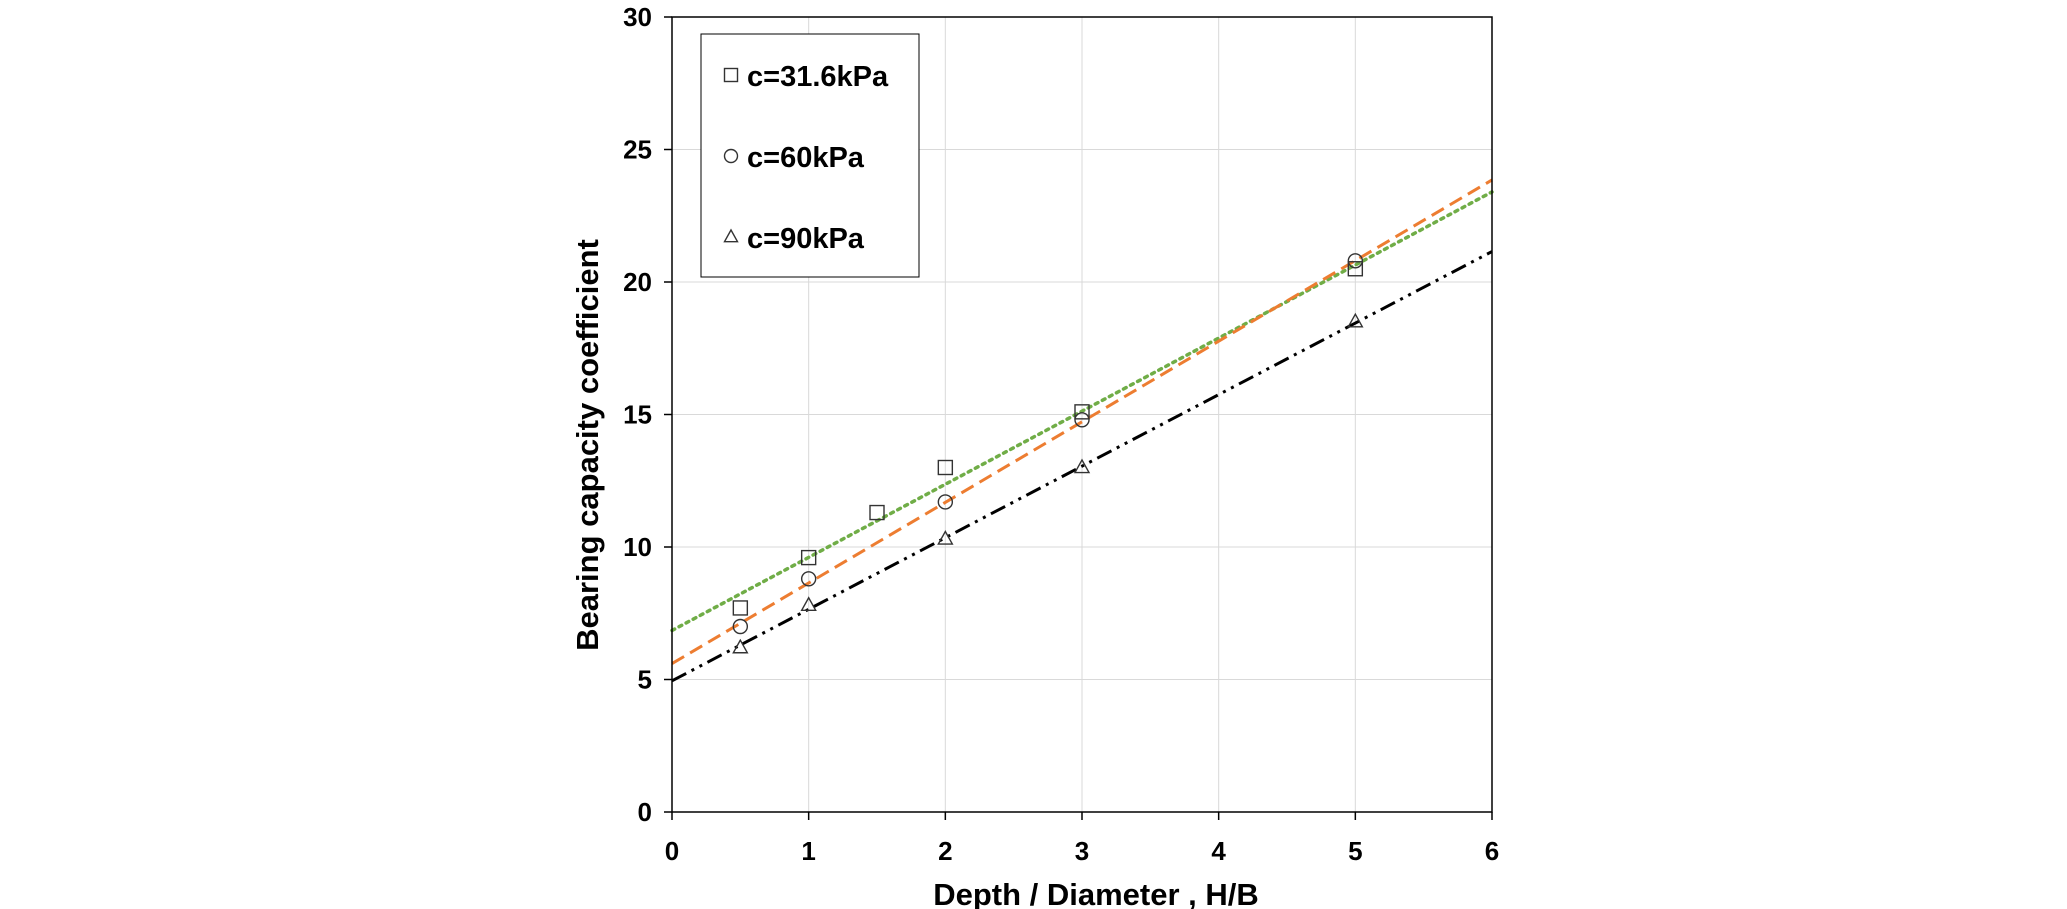 The width and height of the screenshot is (2067, 909). Describe the element at coordinates (637, 282) in the screenshot. I see `y-tick-label: 20` at that location.